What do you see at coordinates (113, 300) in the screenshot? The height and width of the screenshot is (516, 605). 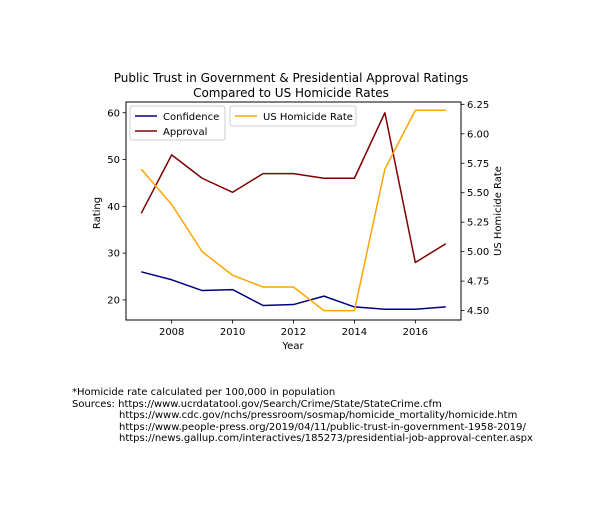 I see `y-tick-label: 20` at bounding box center [113, 300].